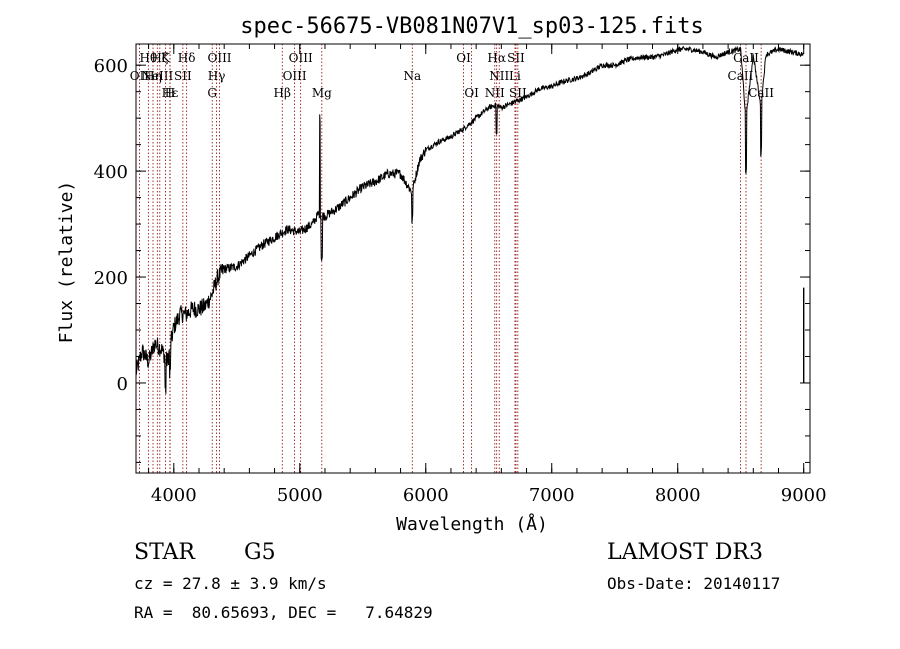  What do you see at coordinates (301, 58) in the screenshot?
I see `line-label-15: OIII` at bounding box center [301, 58].